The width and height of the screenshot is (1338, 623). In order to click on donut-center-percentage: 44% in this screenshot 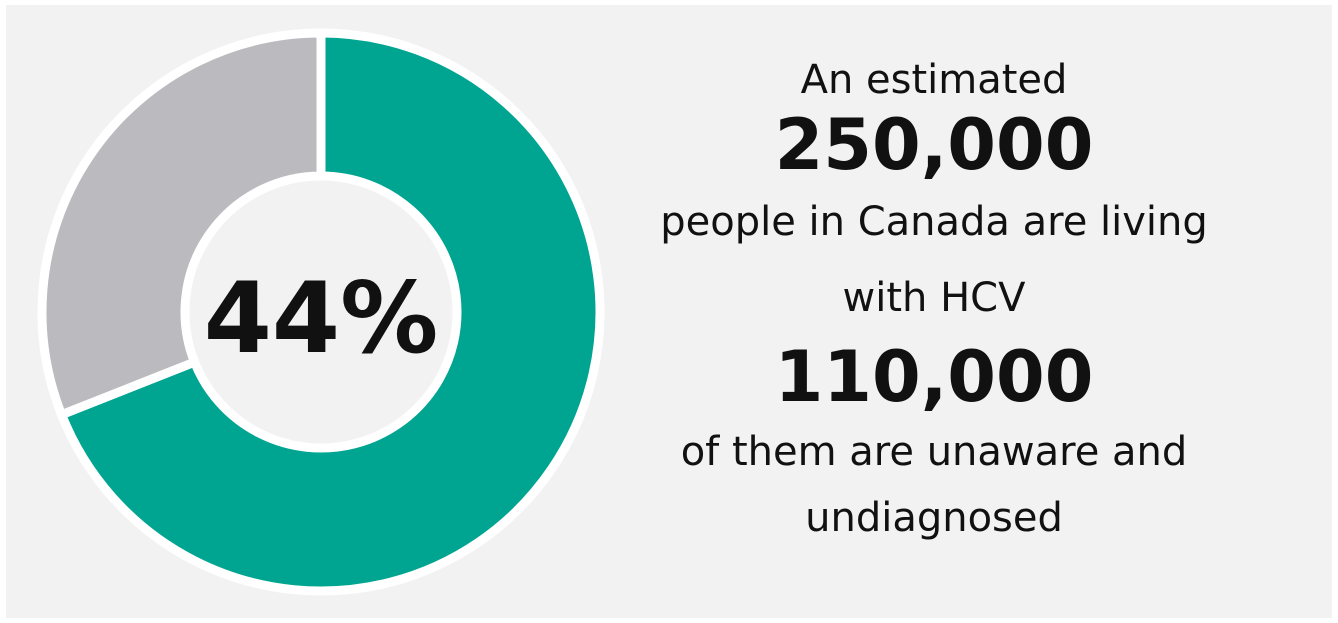, I will do `click(321, 319)`.